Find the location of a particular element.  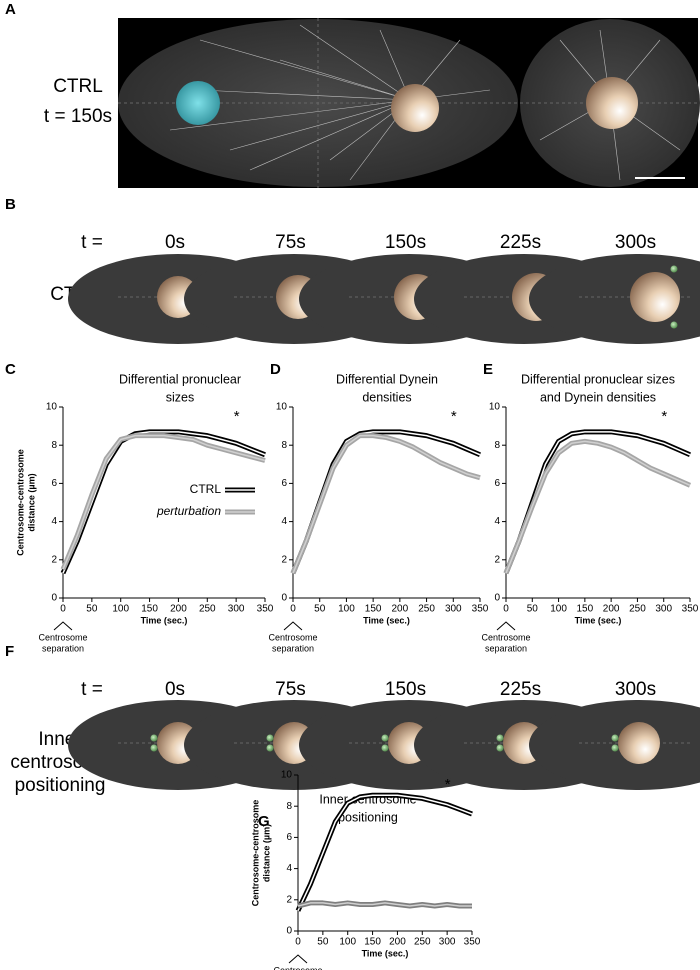

row-label: CTRL is located at coordinates (78, 86).